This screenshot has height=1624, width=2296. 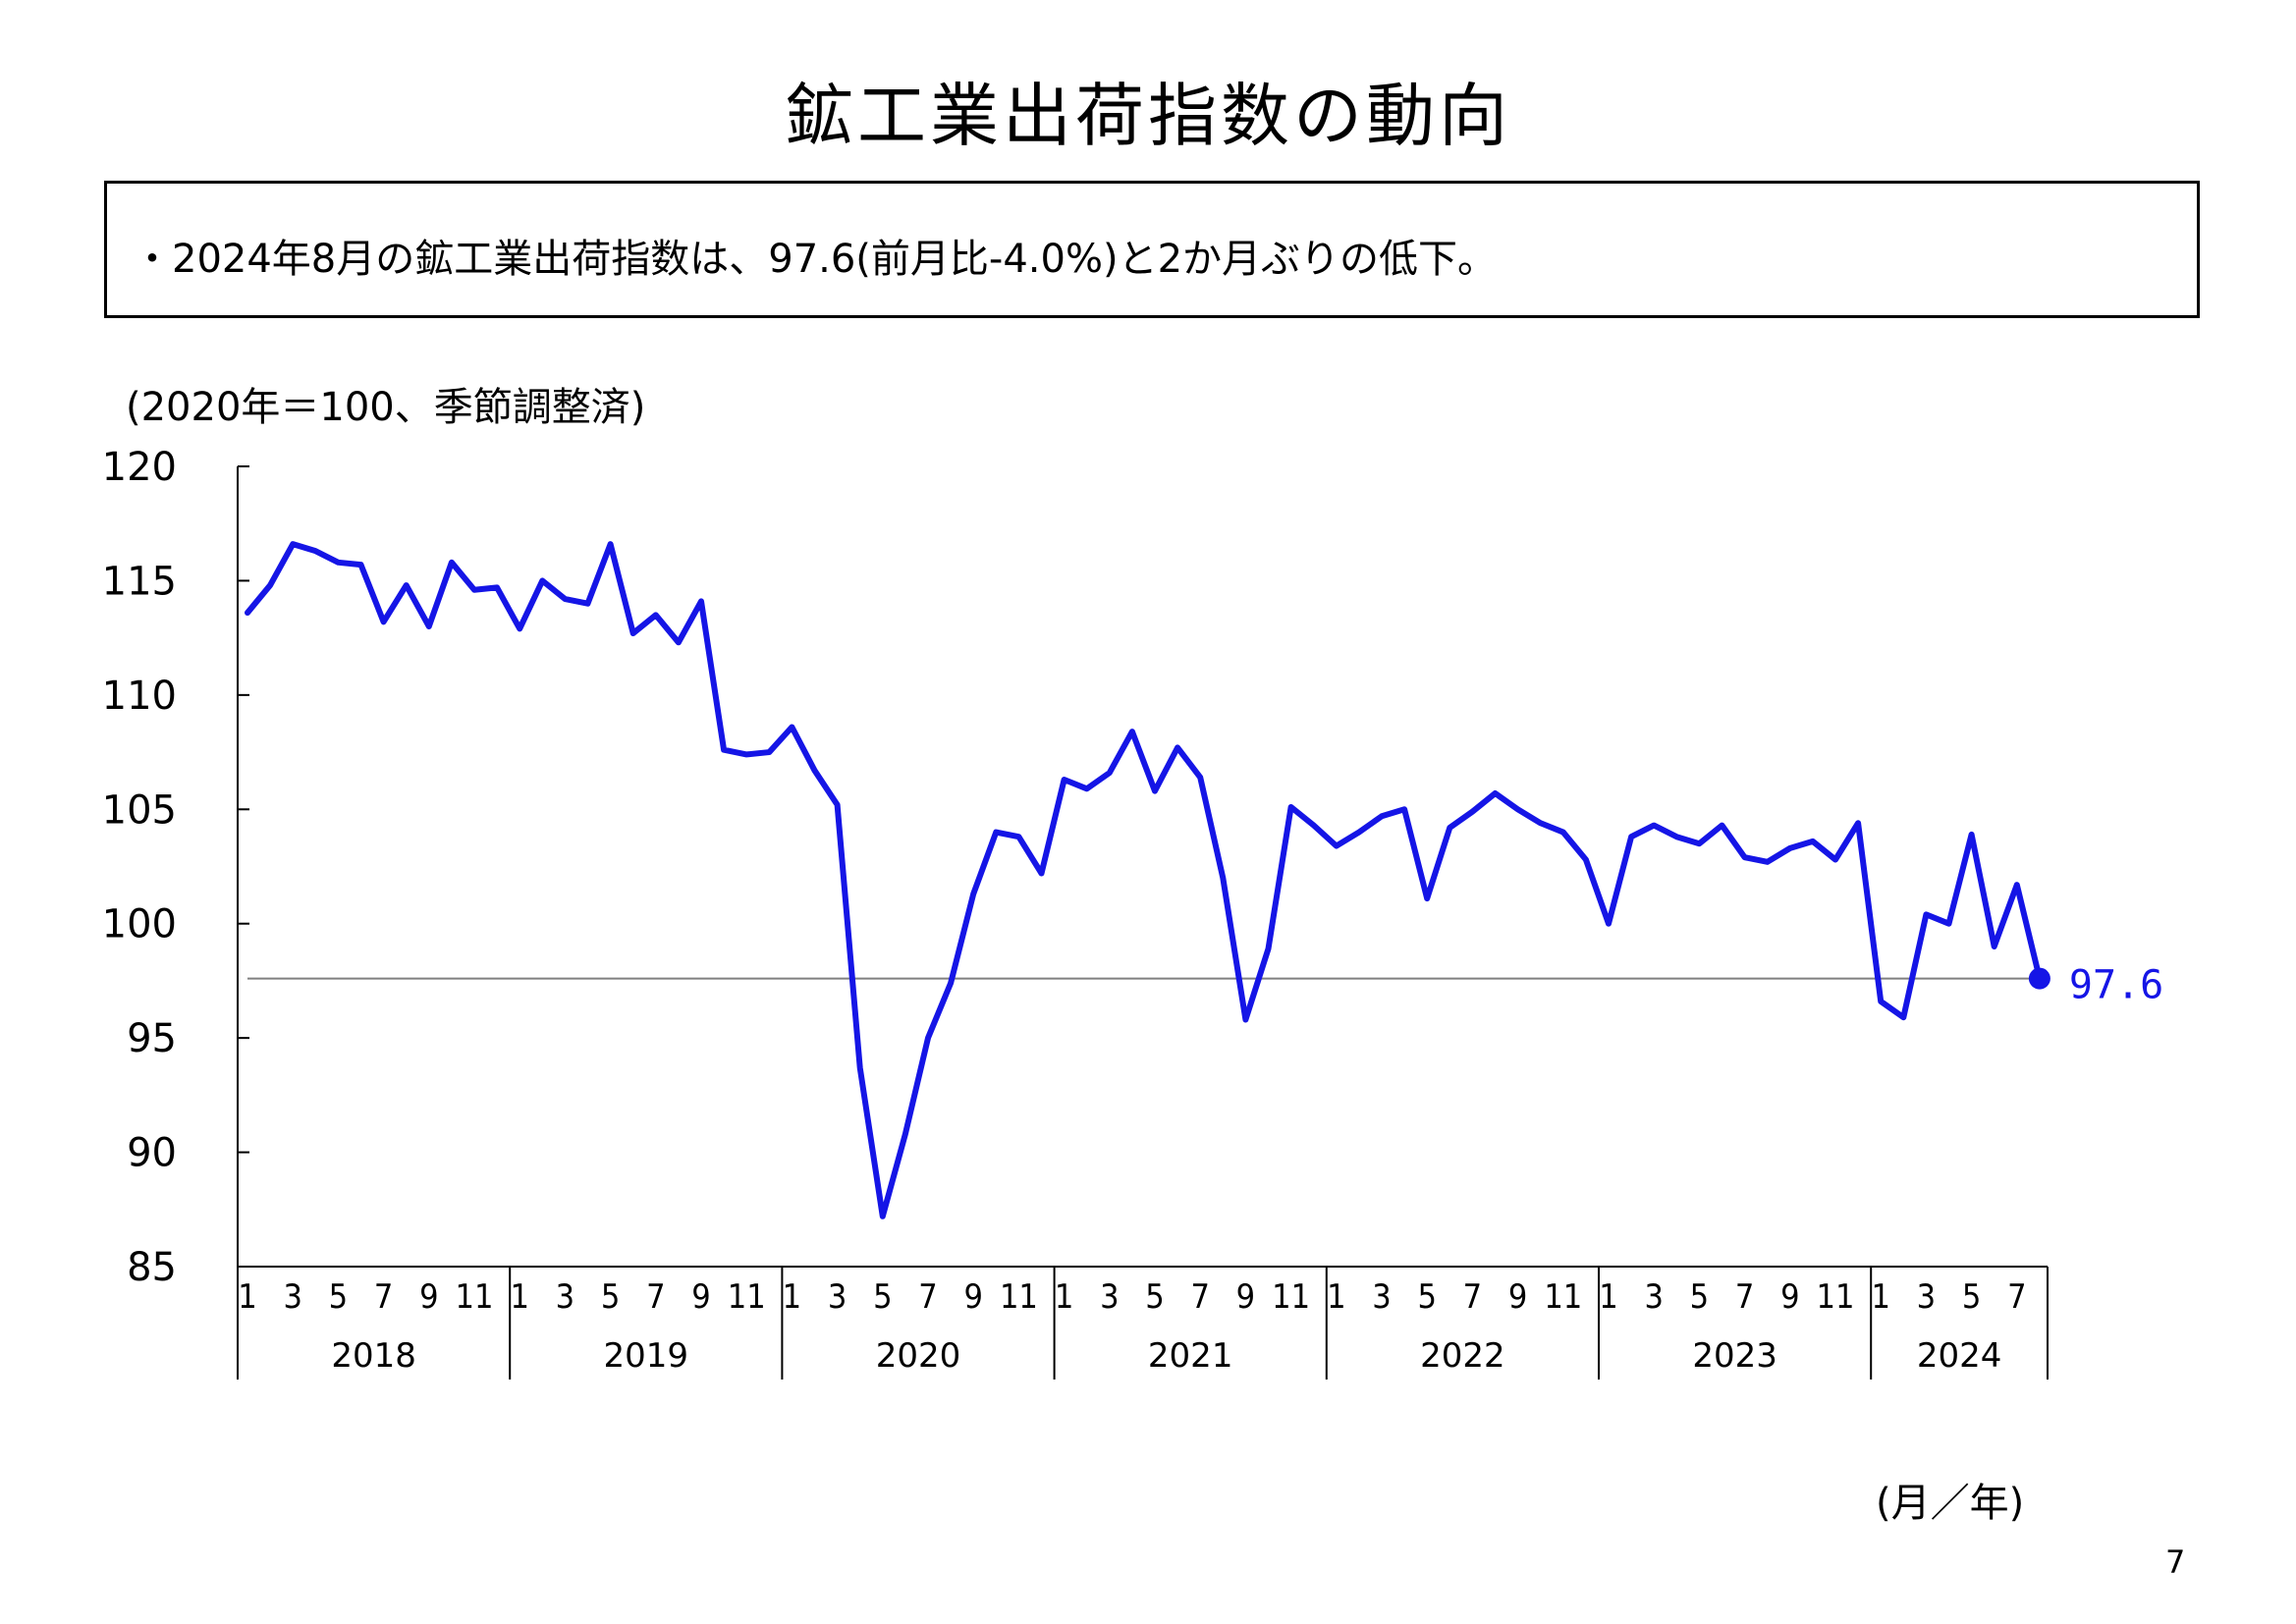 What do you see at coordinates (139, 924) in the screenshot?
I see `y-tick-label: 100` at bounding box center [139, 924].